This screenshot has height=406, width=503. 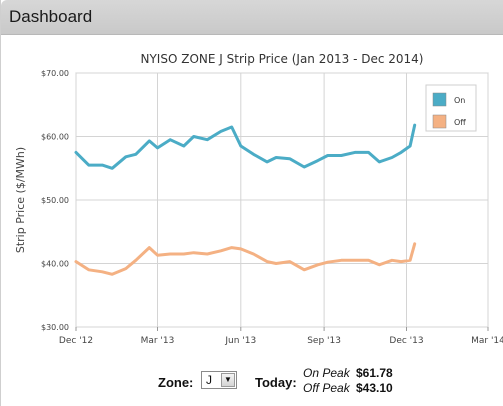 I want to click on x-tick-label: Jun '13, so click(x=240, y=341).